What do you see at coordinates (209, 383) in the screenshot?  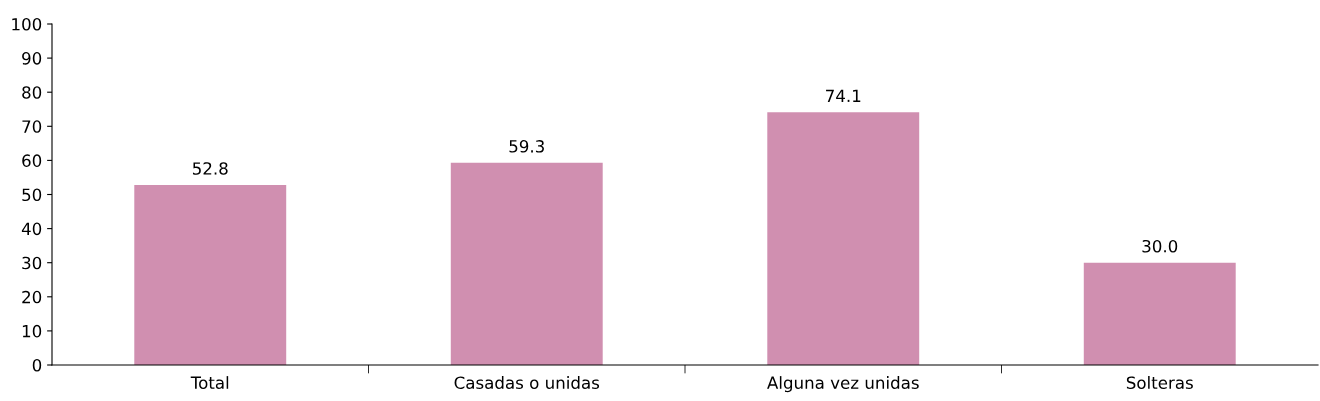 I see `x-tick-label: Total` at bounding box center [209, 383].